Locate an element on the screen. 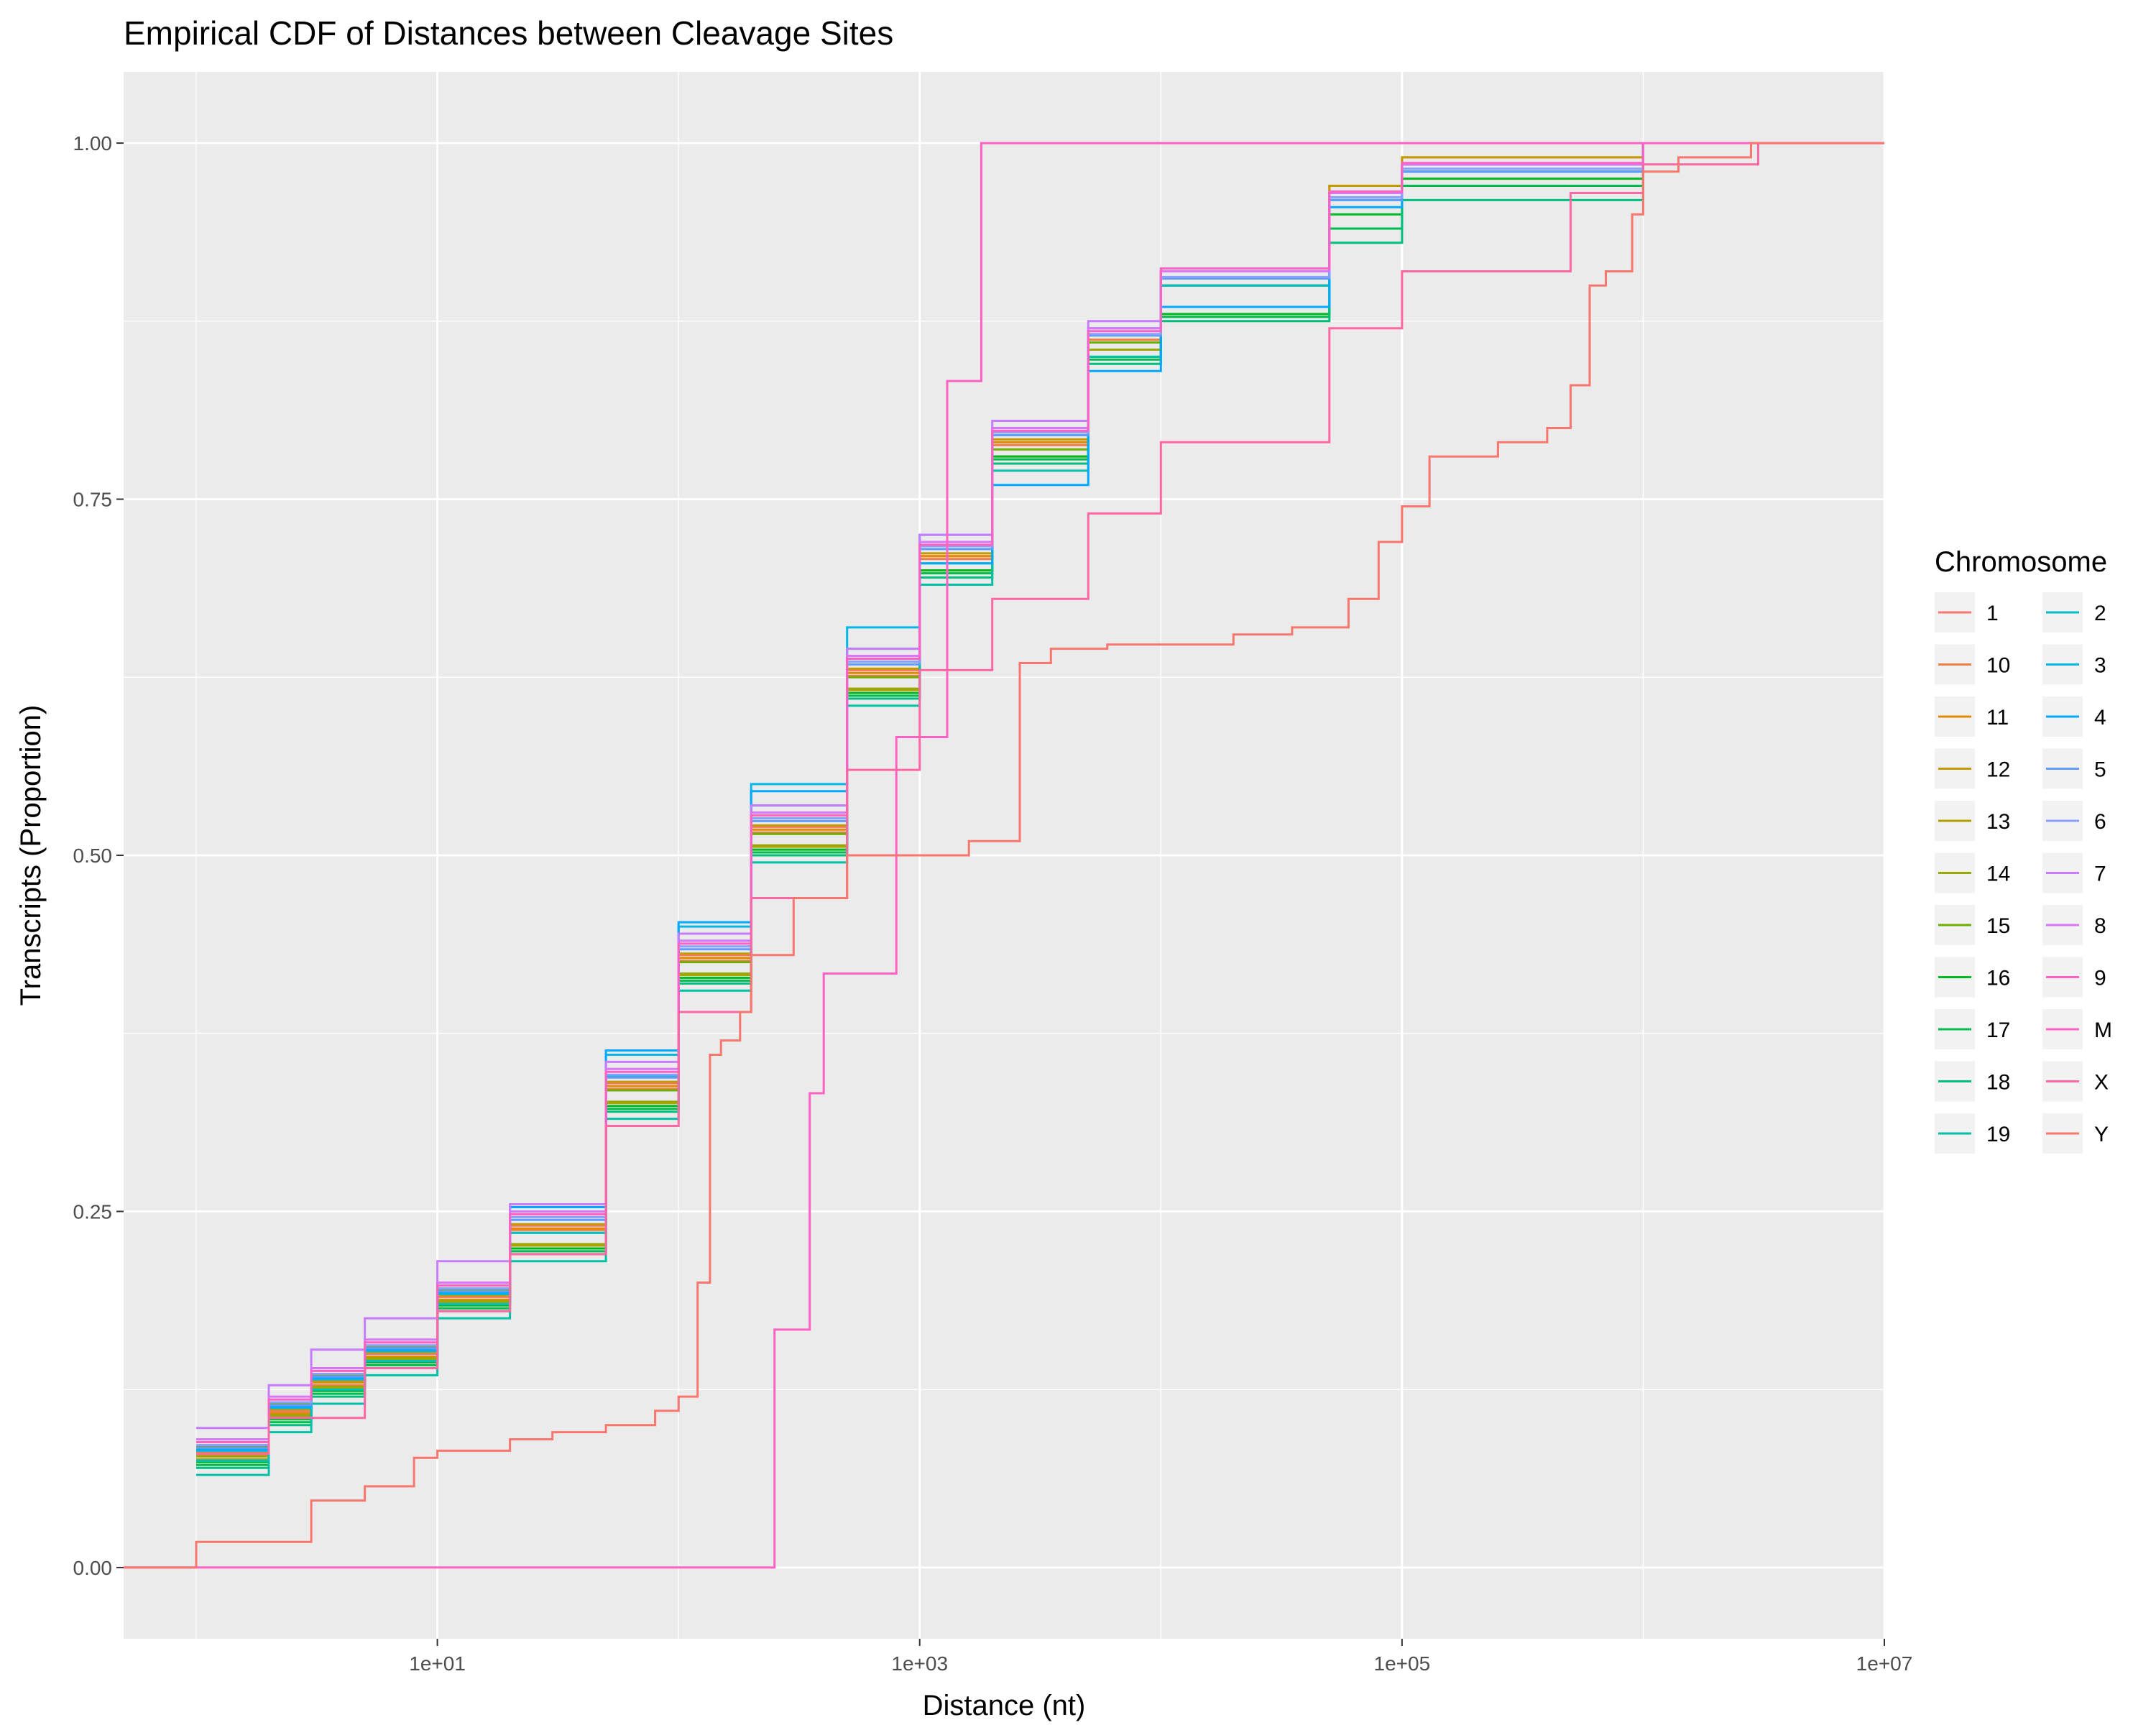  legend-label: 15 is located at coordinates (1998, 926).